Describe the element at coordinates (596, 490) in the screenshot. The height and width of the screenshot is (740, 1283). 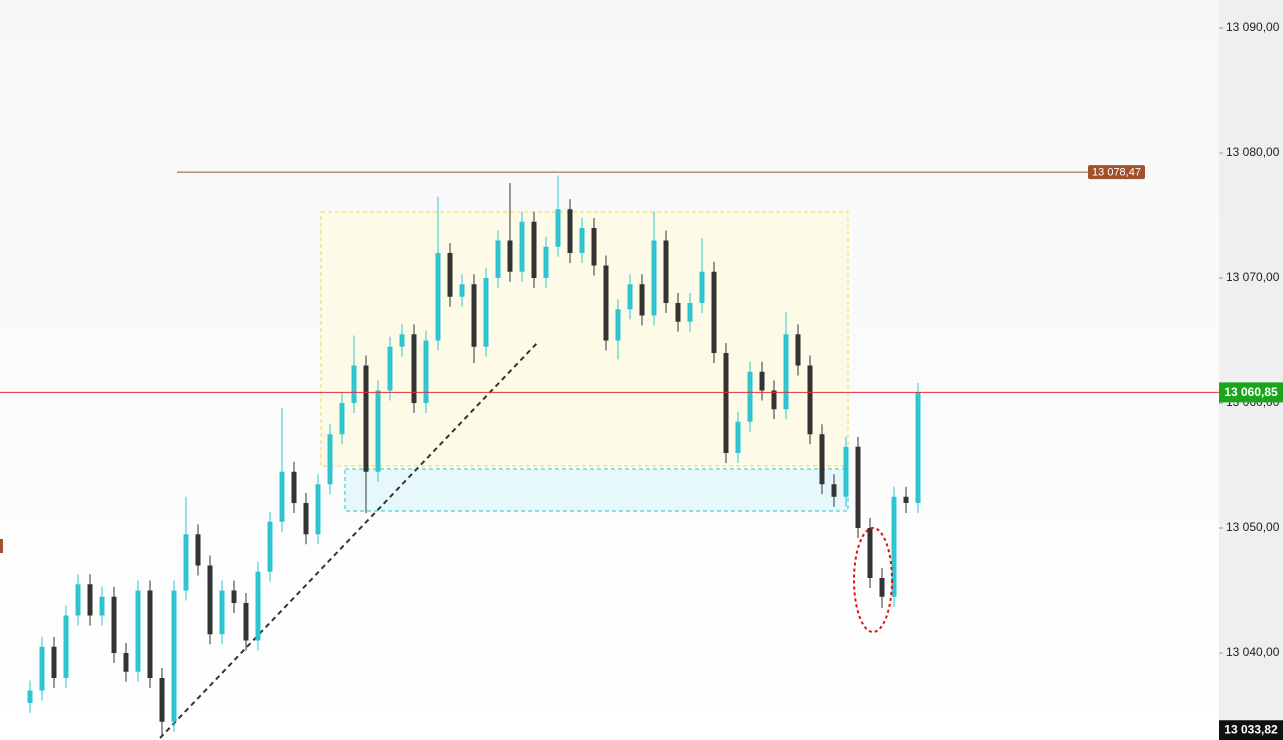
I see `support-box` at that location.